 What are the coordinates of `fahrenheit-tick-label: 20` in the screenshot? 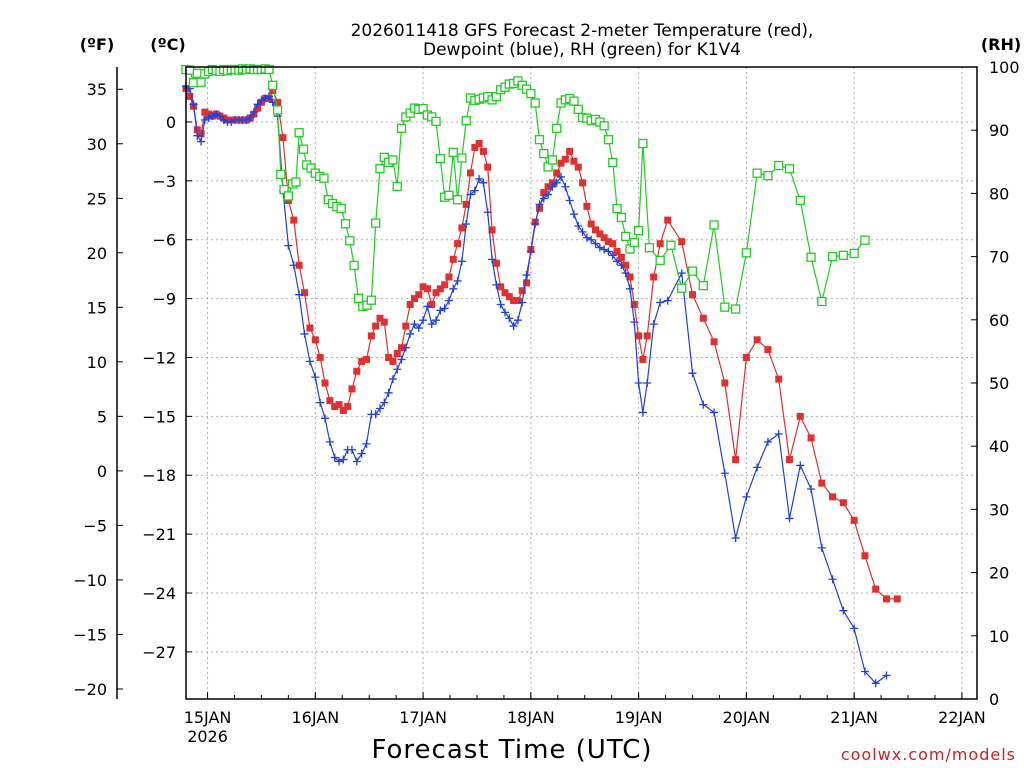 It's located at (97, 253).